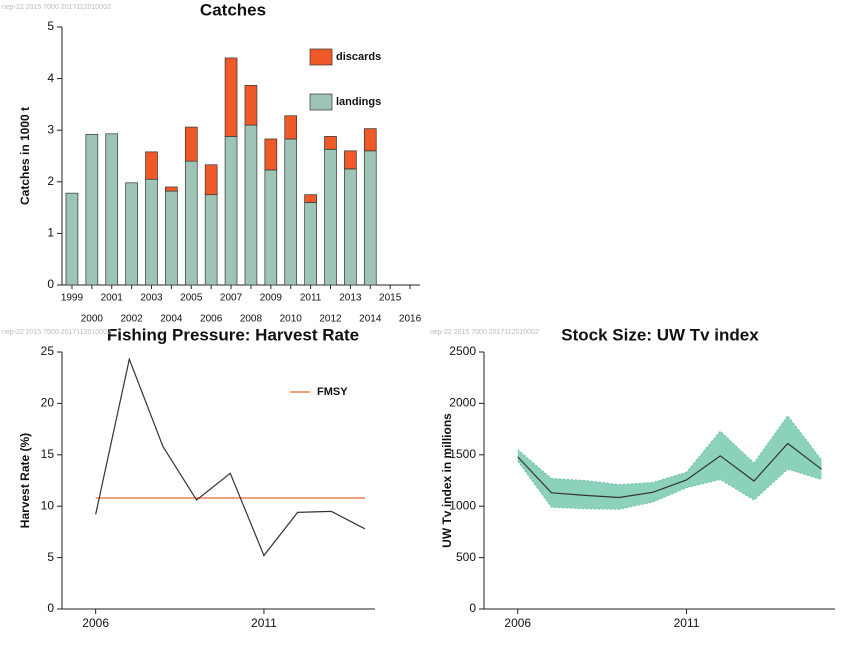 The width and height of the screenshot is (850, 650). I want to click on x-tick-label: 2001, so click(112, 298).